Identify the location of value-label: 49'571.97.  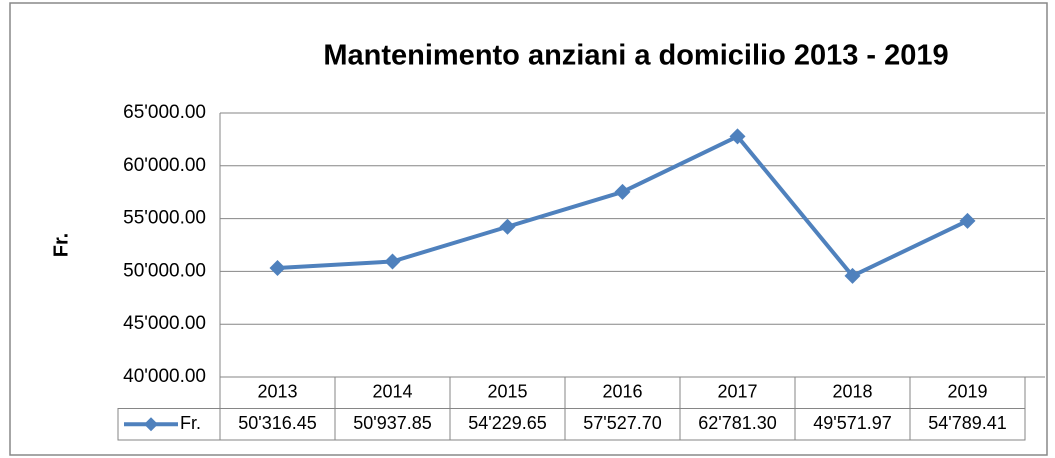
(852, 423).